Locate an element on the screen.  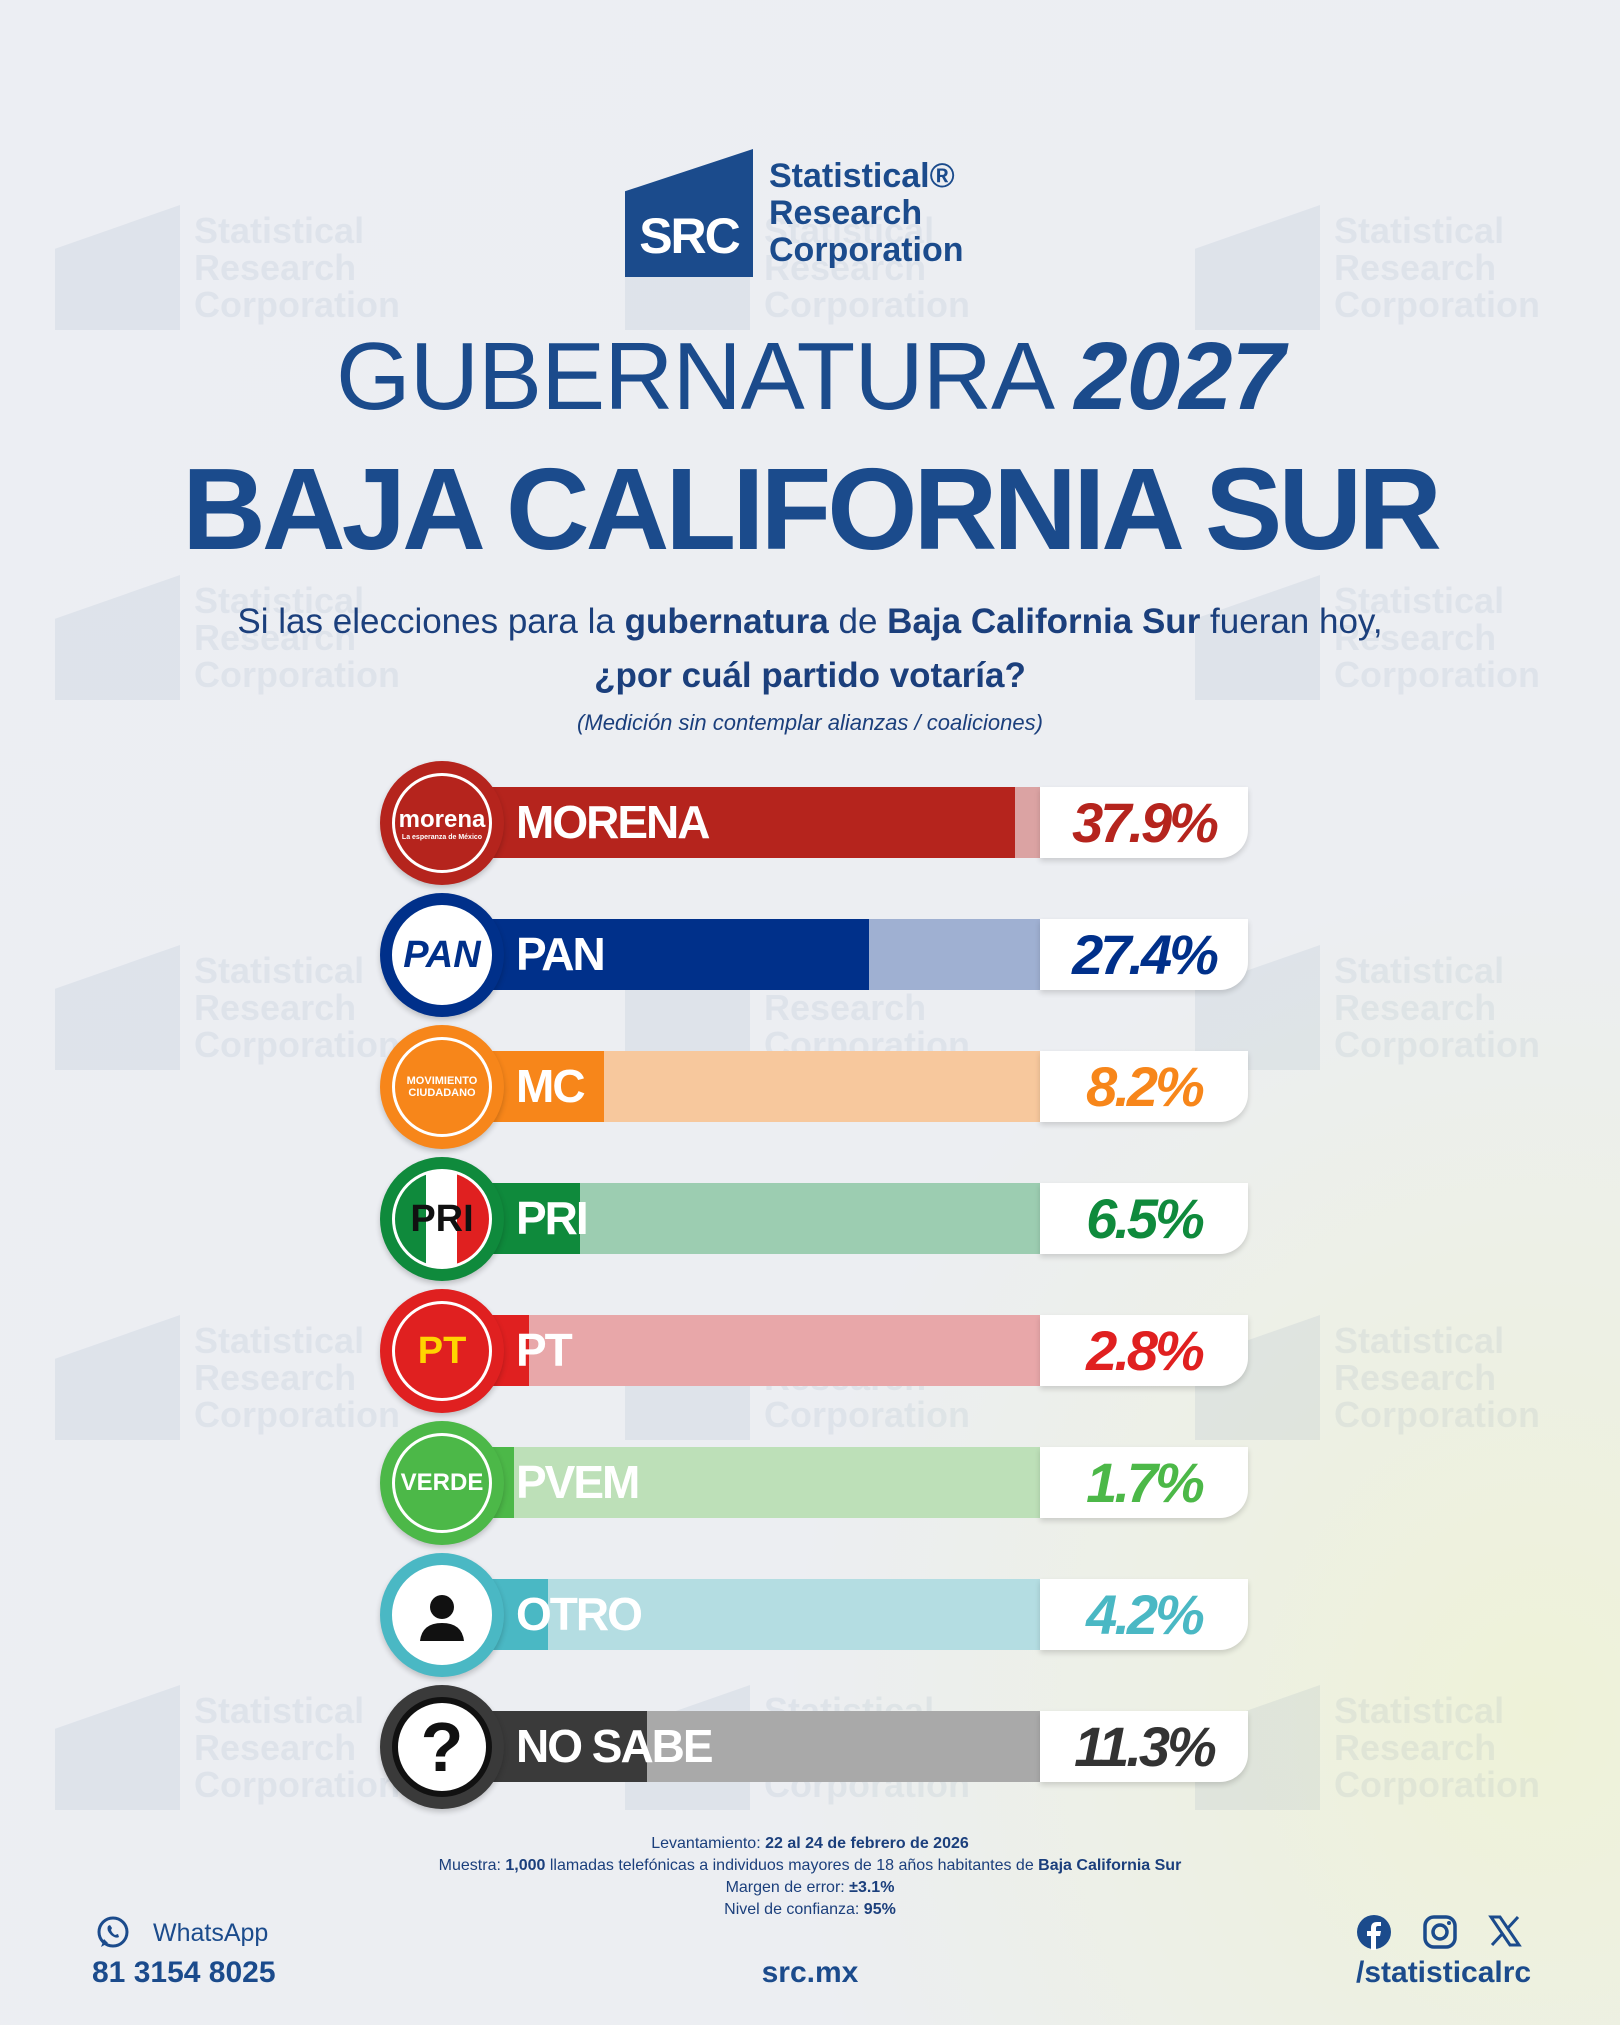
social-handle: /statisticalrc is located at coordinates (1444, 1972).